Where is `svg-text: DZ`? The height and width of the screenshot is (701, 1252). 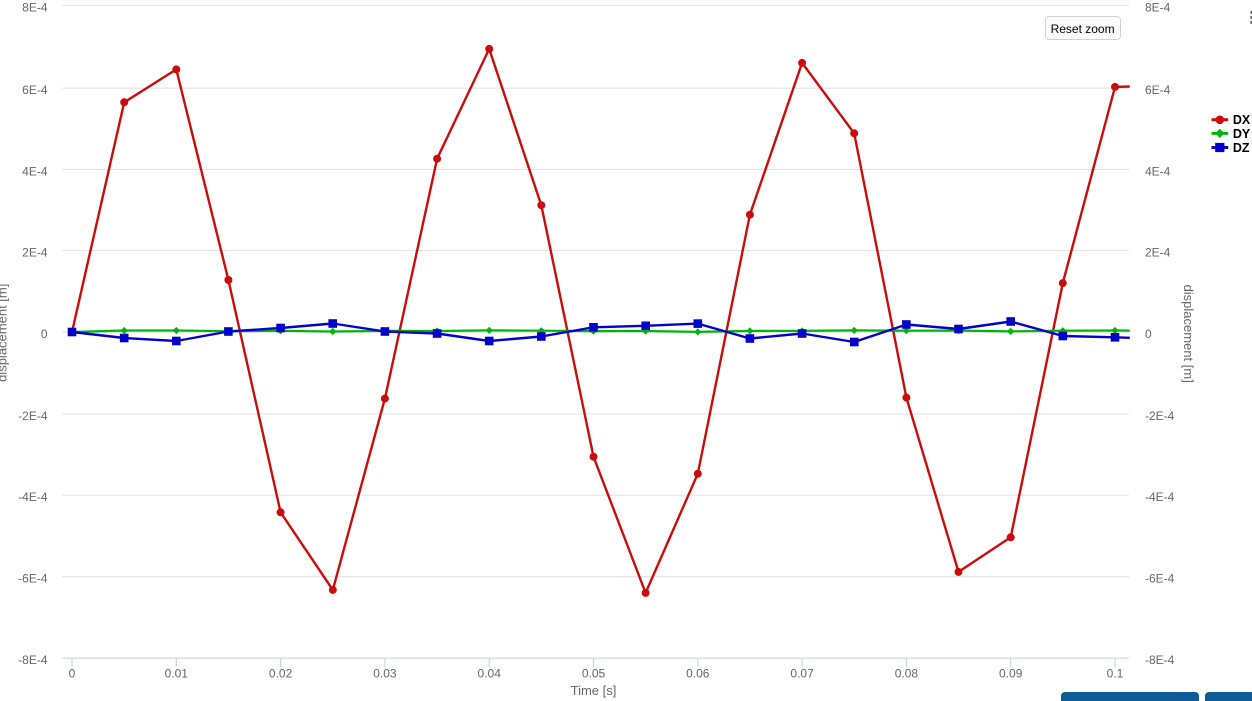 svg-text: DZ is located at coordinates (1241, 148).